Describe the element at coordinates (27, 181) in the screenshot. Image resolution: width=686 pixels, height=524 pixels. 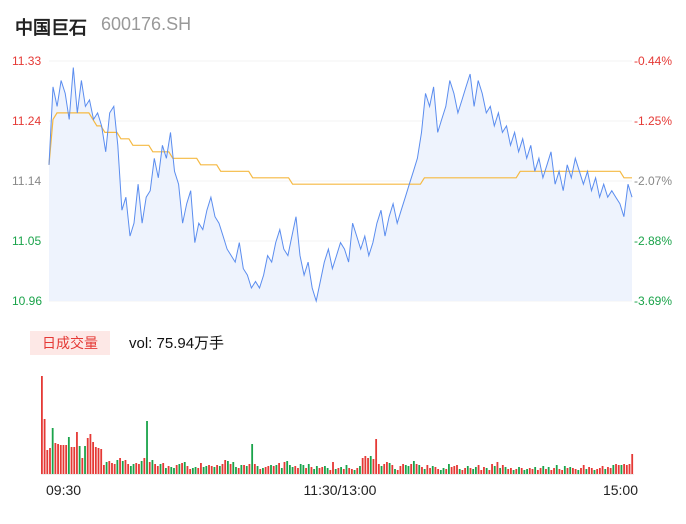
I see `price-axis-labels: 11.33 11.24 11.14 11.05 10.96` at that location.